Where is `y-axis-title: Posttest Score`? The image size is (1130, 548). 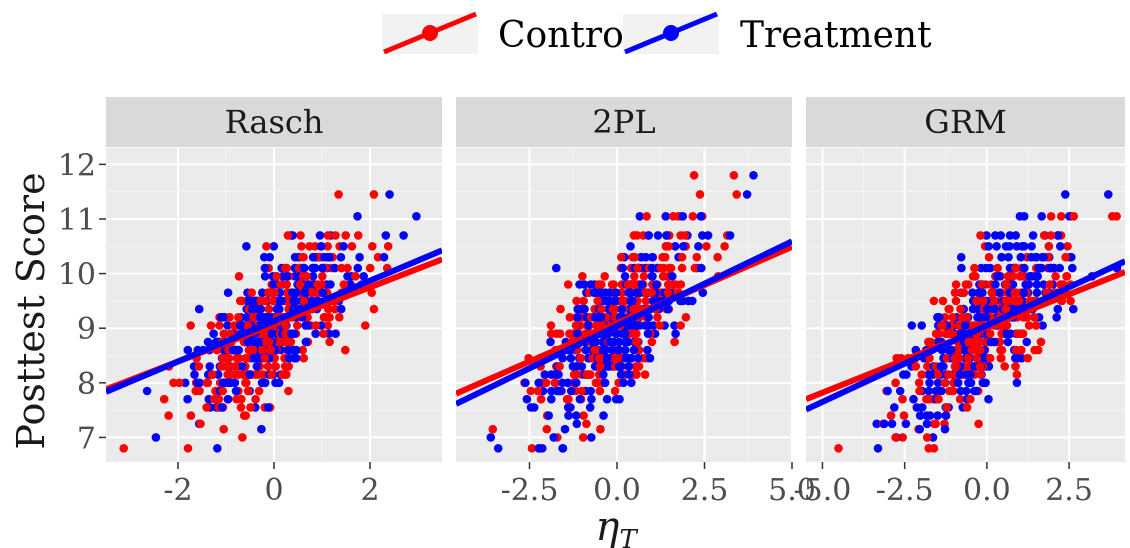
y-axis-title: Posttest Score is located at coordinates (31, 310).